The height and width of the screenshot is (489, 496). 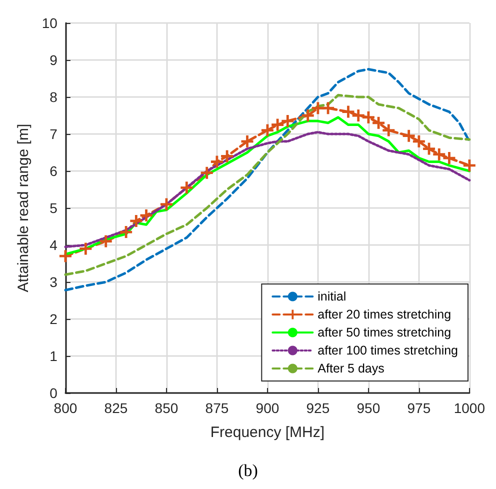 What do you see at coordinates (385, 315) in the screenshot?
I see `legend-label: after 20 times stretching` at bounding box center [385, 315].